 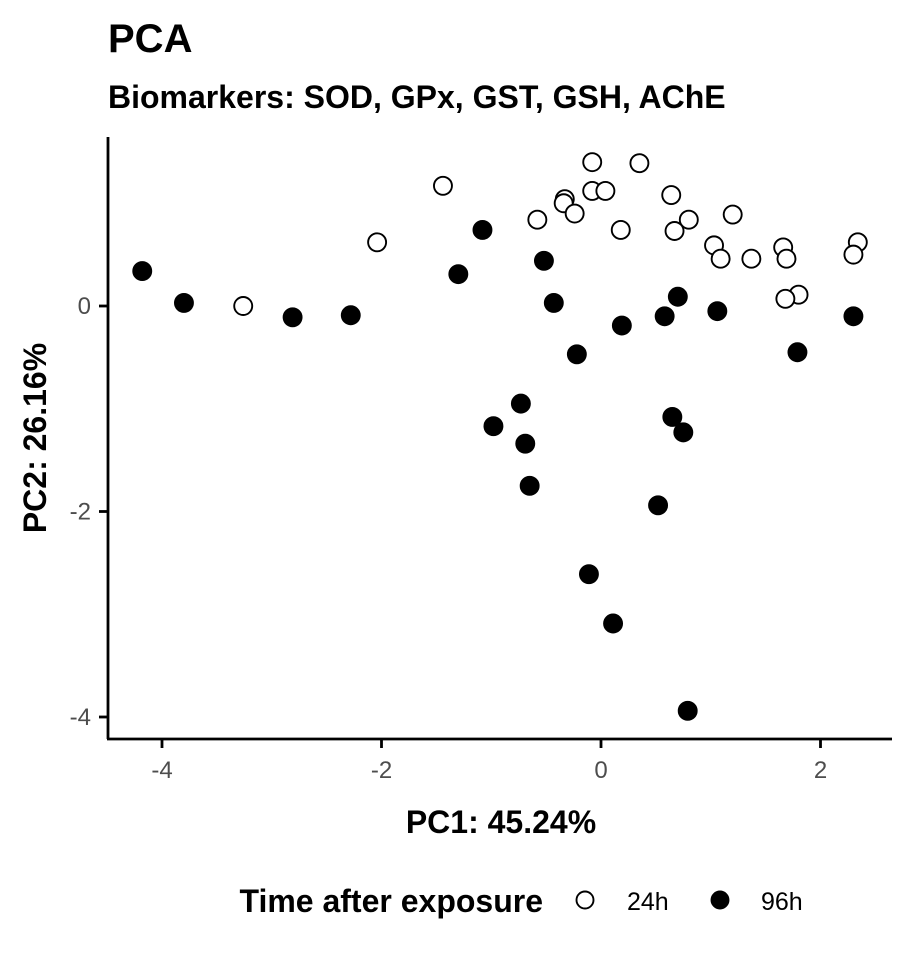 I want to click on y-tick-label: -4, so click(x=80, y=717).